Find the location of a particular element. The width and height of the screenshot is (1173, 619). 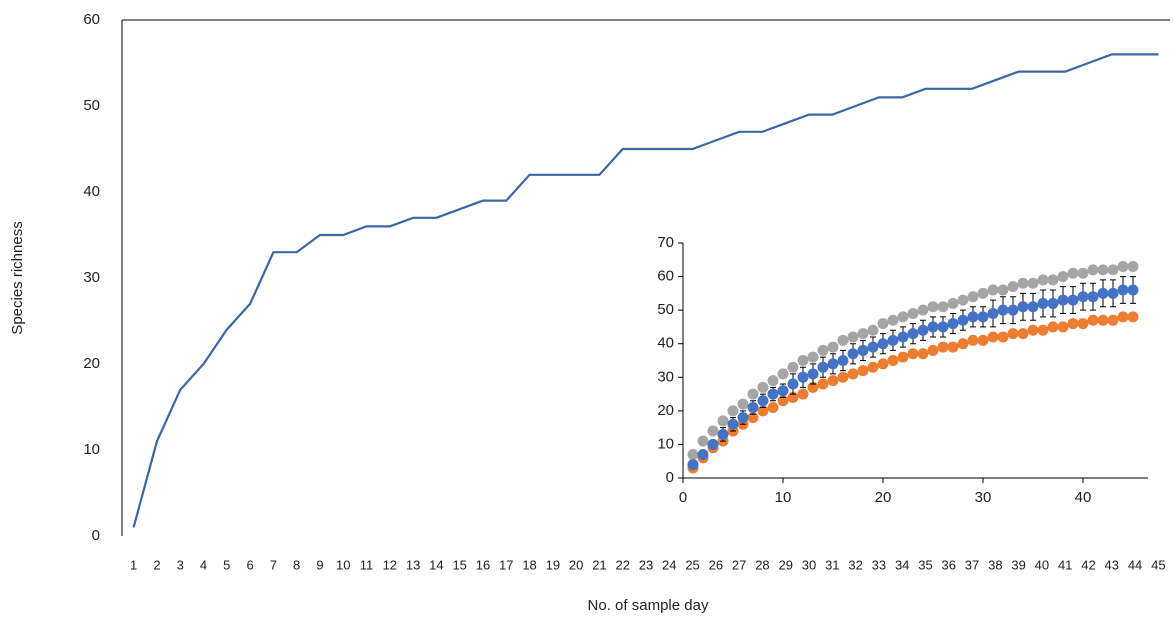

x-tick-label: 14 is located at coordinates (436, 564).